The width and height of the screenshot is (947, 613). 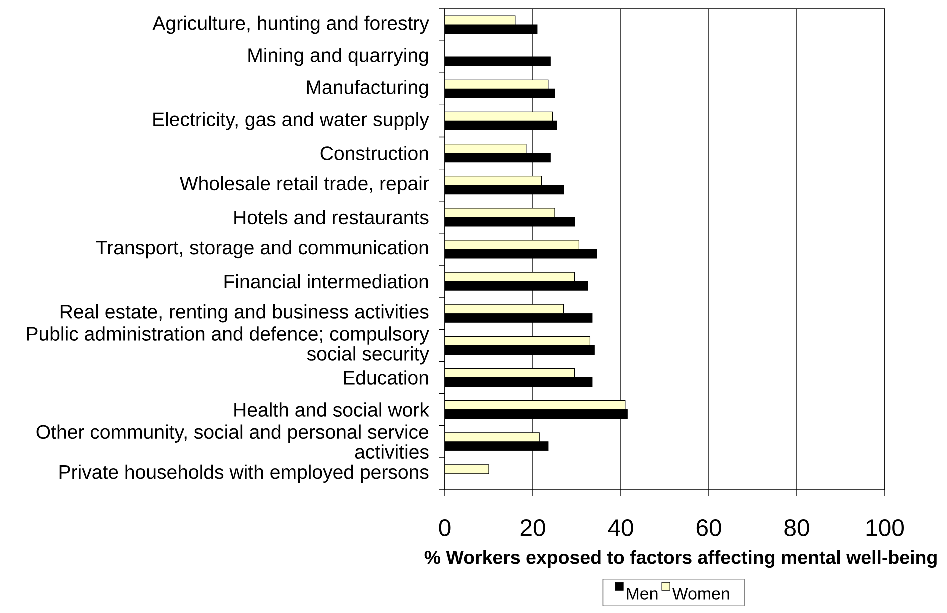 I want to click on y-tick-label: Private households with employed persons, so click(x=244, y=474).